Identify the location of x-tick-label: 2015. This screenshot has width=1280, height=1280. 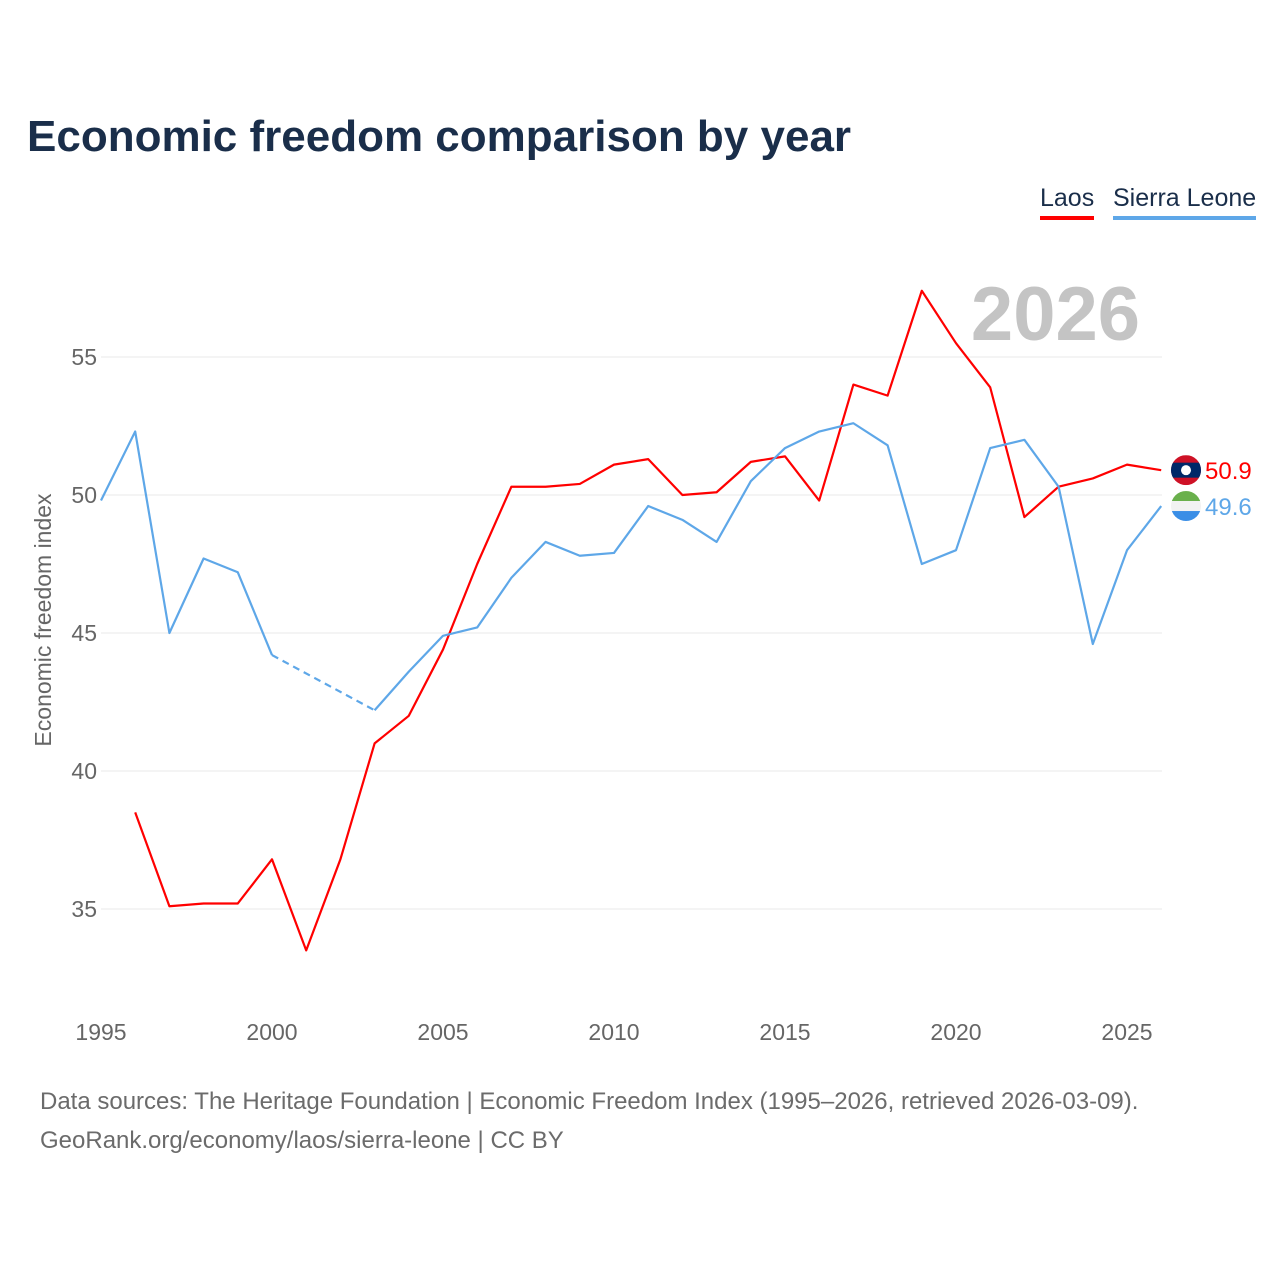
(784, 1032).